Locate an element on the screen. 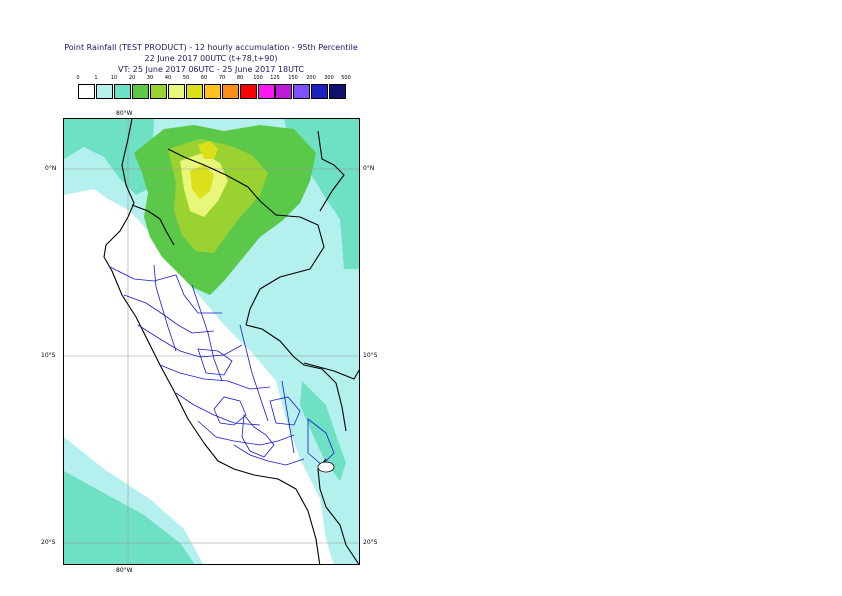 This screenshot has height=596, width=842. legend-label: 500 is located at coordinates (346, 78).